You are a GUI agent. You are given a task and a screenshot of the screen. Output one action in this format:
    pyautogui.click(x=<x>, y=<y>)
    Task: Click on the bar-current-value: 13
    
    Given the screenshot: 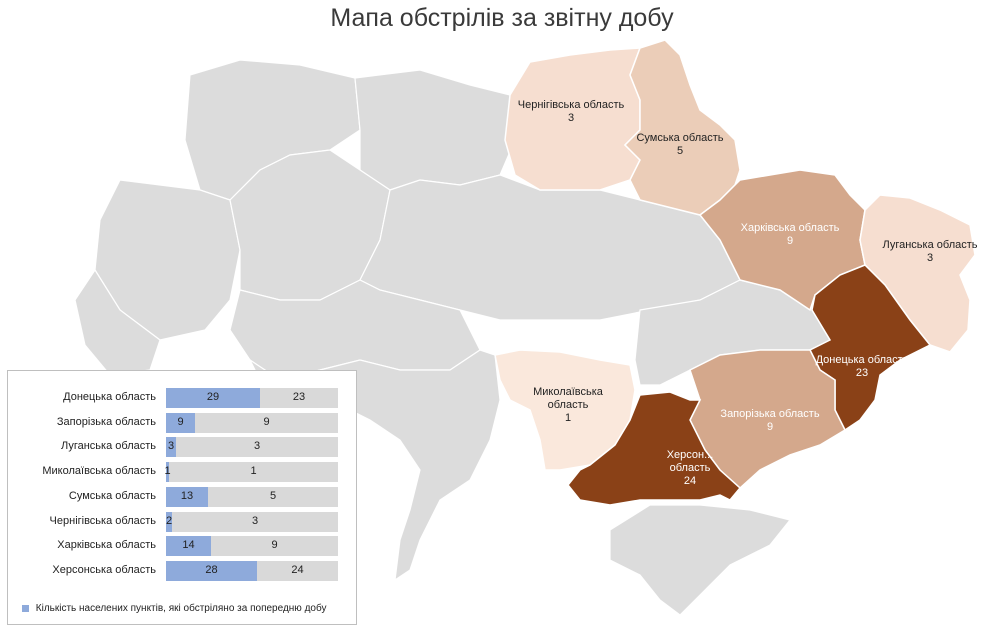 What is the action you would take?
    pyautogui.click(x=187, y=495)
    